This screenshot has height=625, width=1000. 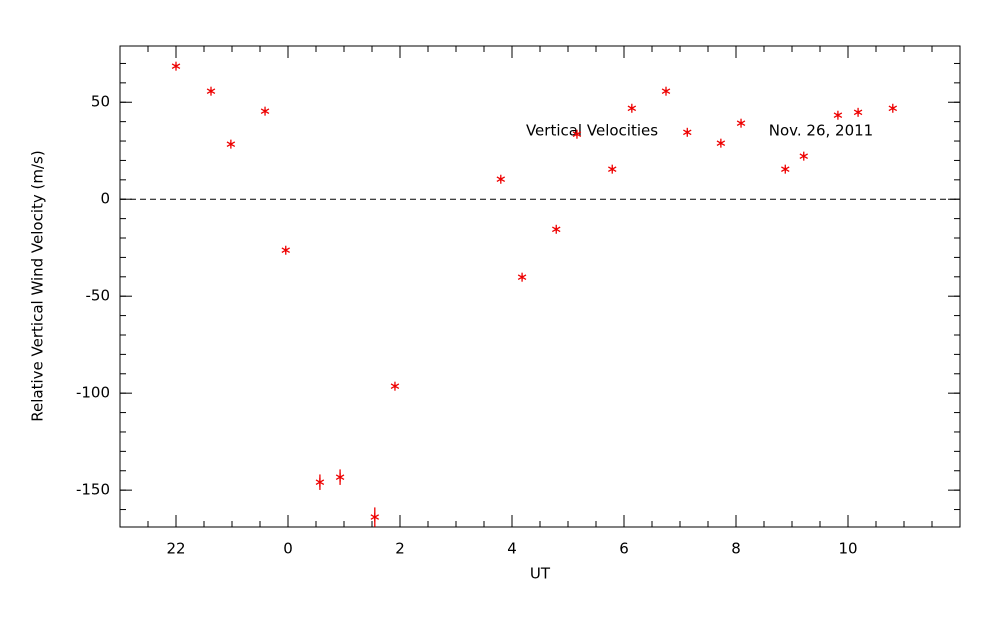 I want to click on x-tick-label: 8, so click(x=736, y=549).